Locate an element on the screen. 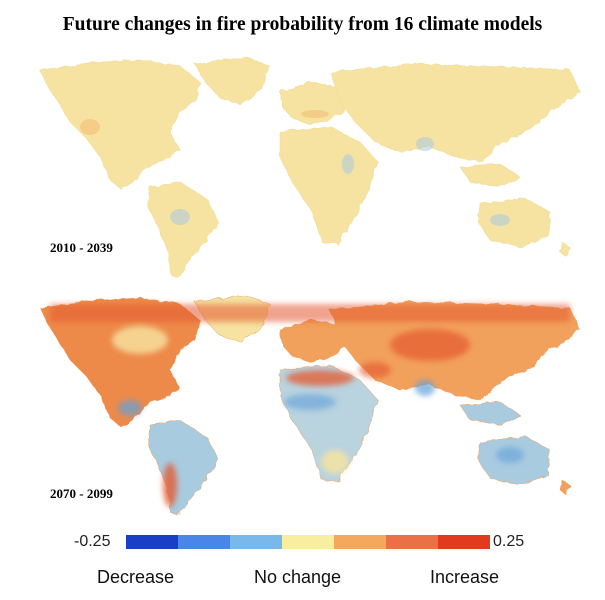 This screenshot has height=600, width=605. legend-color-bar is located at coordinates (308, 542).